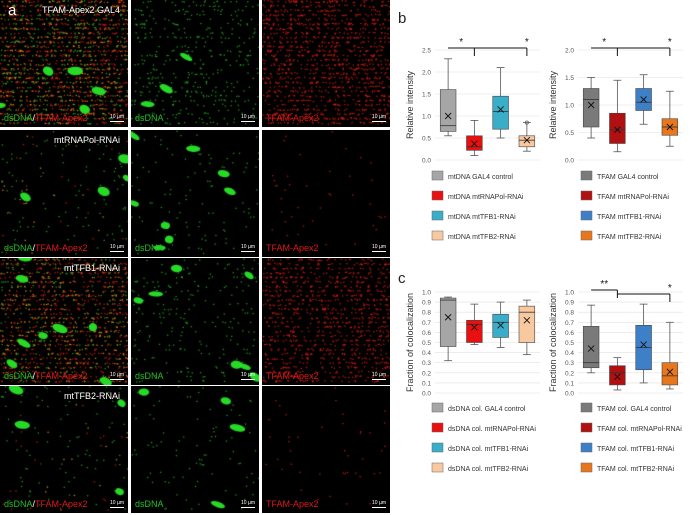 Image resolution: width=700 pixels, height=515 pixels. I want to click on legend-label: TFAM GAL4 control, so click(628, 177).